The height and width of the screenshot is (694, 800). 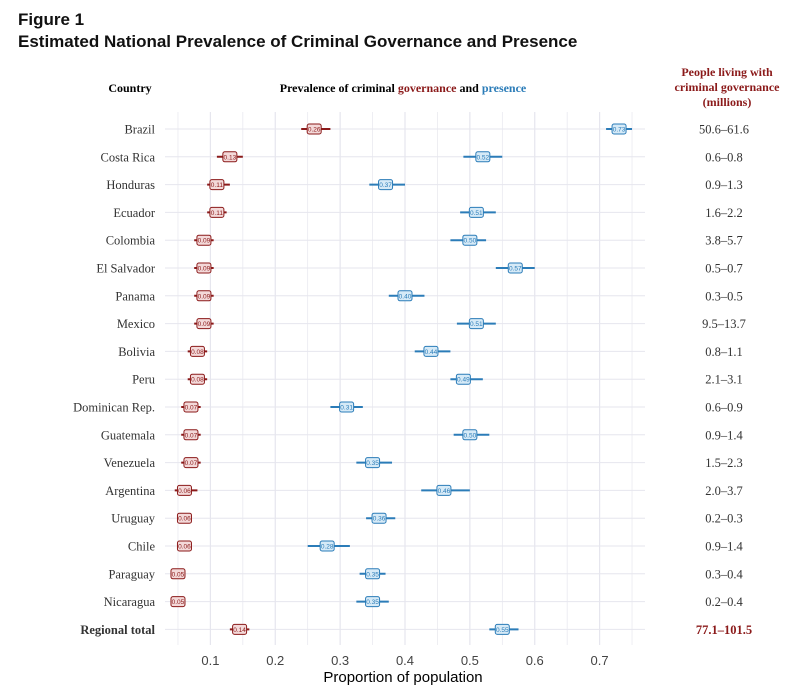 I want to click on chart-row: Colombia 0.09 0.50 3.8–5.7, so click(x=424, y=241).